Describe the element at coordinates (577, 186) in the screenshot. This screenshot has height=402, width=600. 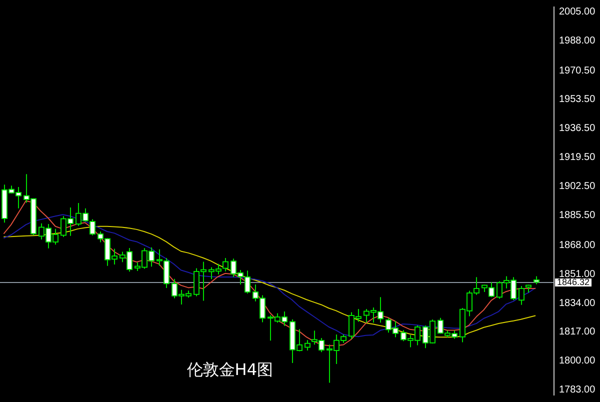
I see `y-tick-label: 1902.50` at that location.